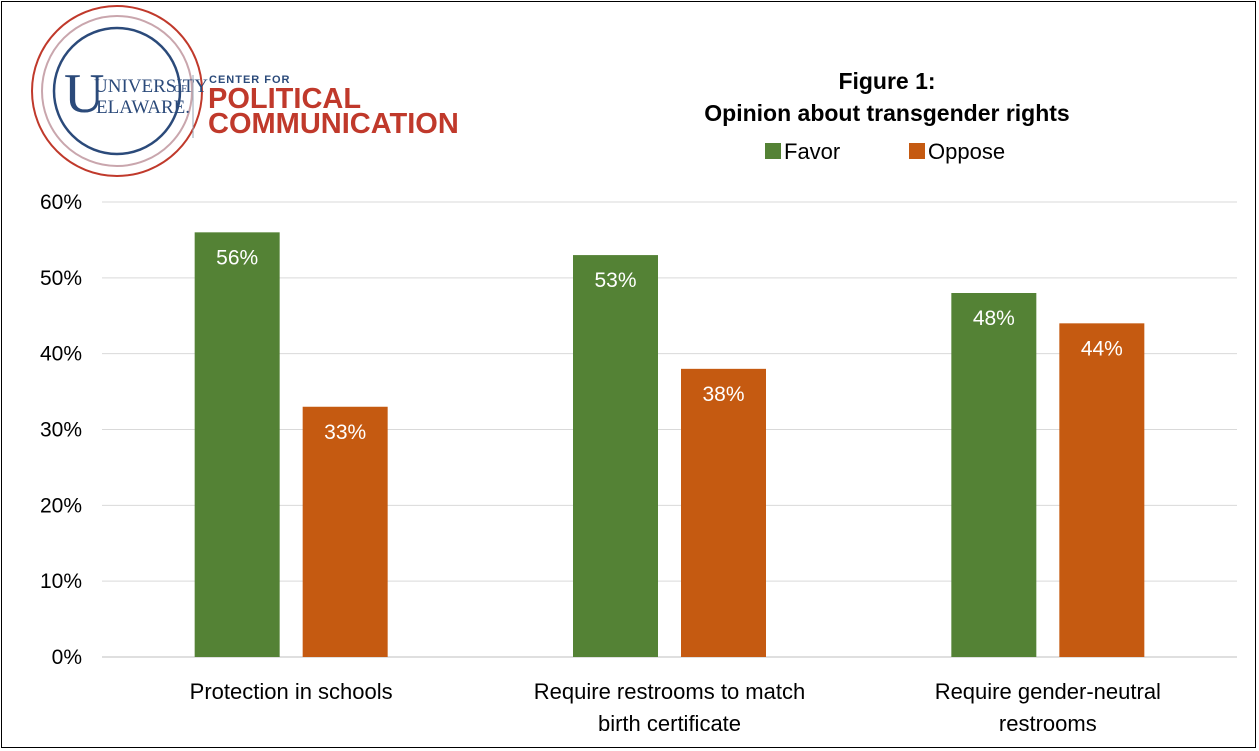 Image resolution: width=1259 pixels, height=751 pixels. I want to click on category-label: restrooms, so click(1048, 723).